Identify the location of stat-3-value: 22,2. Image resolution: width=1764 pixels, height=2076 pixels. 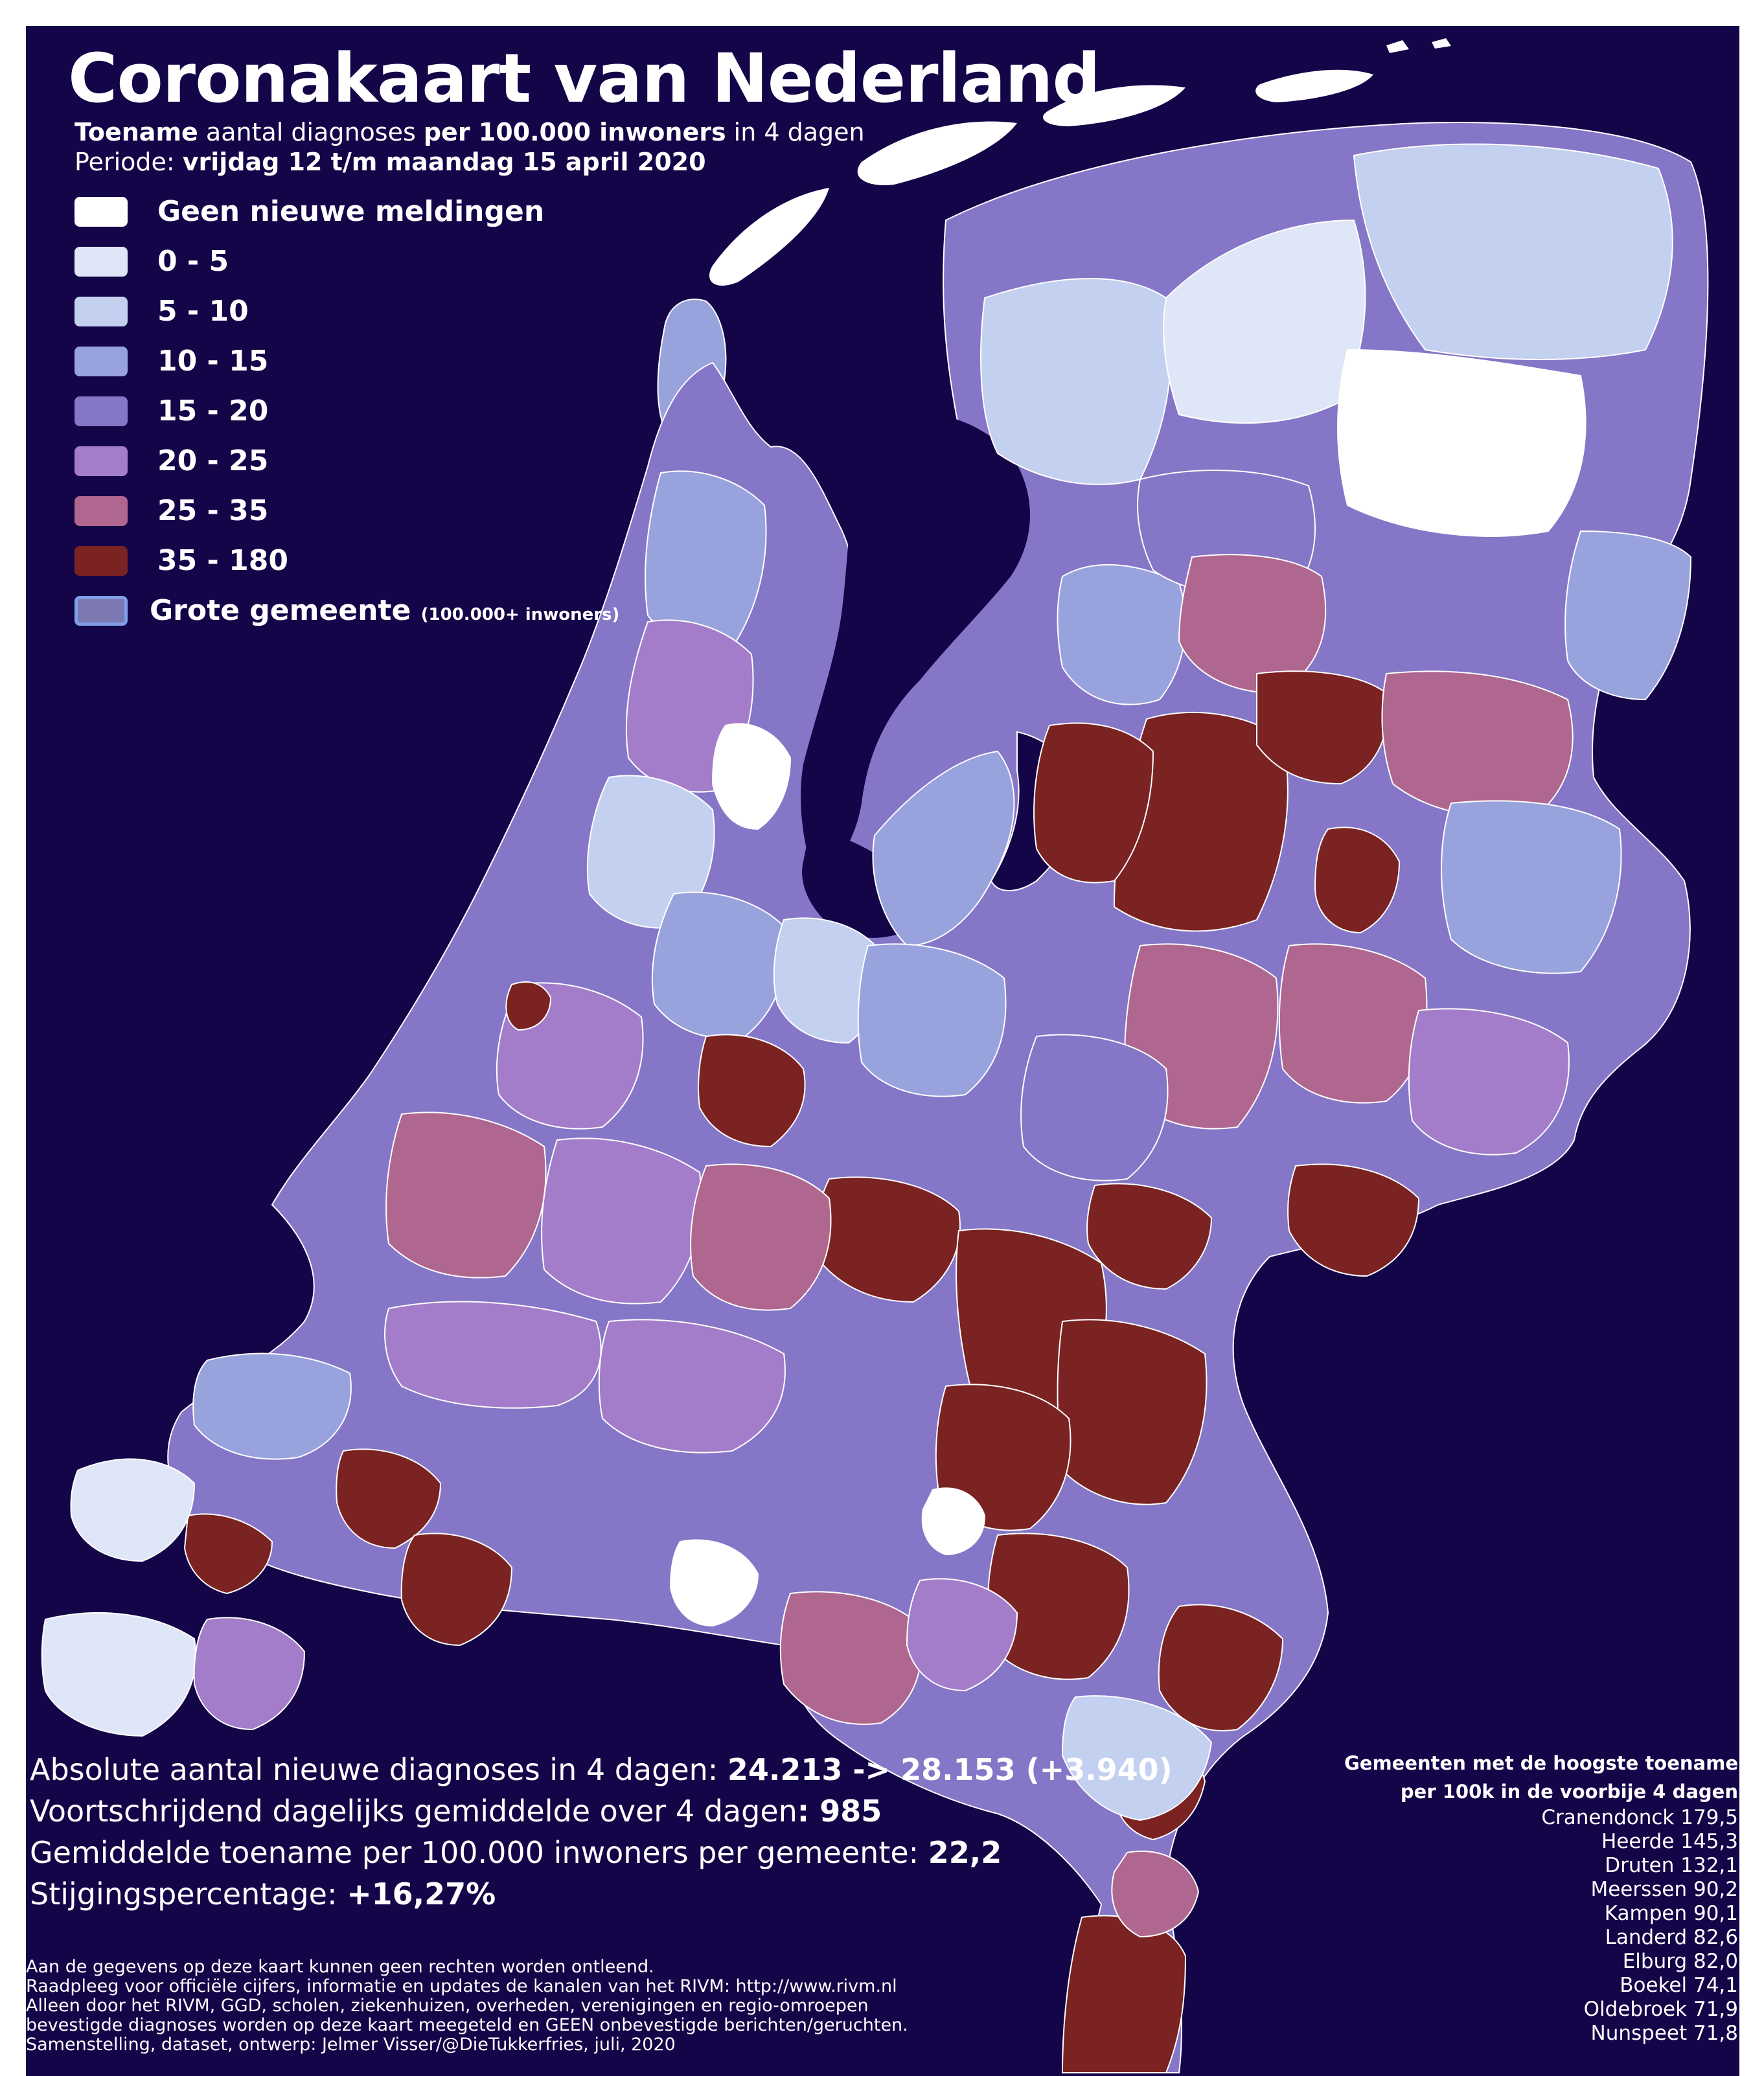
(965, 1852).